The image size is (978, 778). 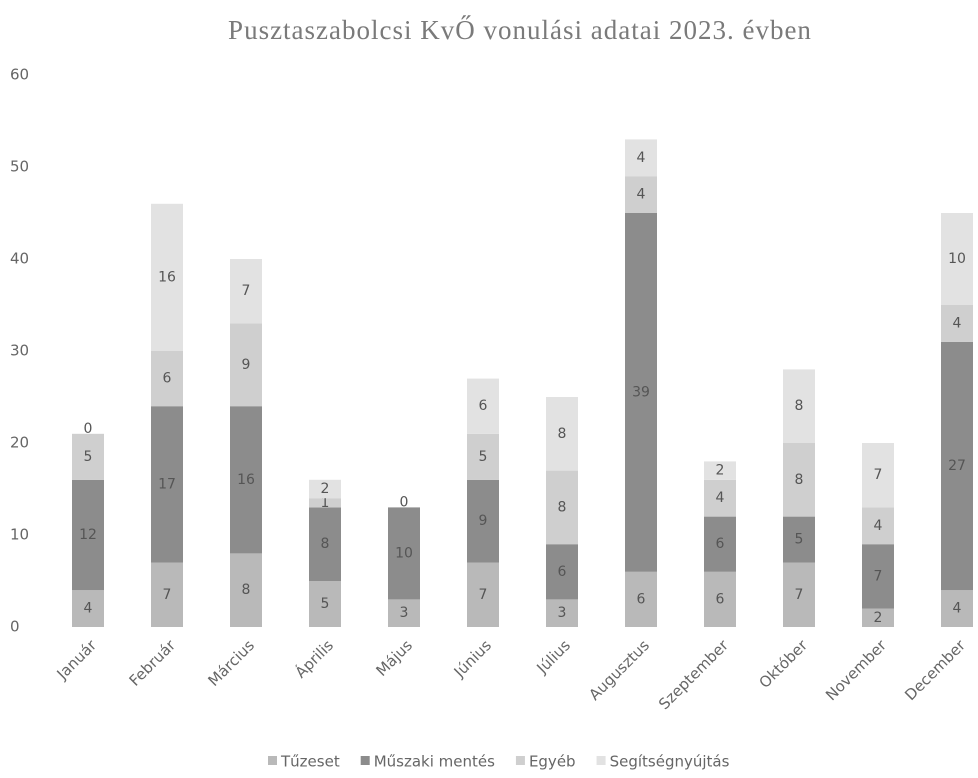 I want to click on x-tick-label: Január, so click(x=77, y=660).